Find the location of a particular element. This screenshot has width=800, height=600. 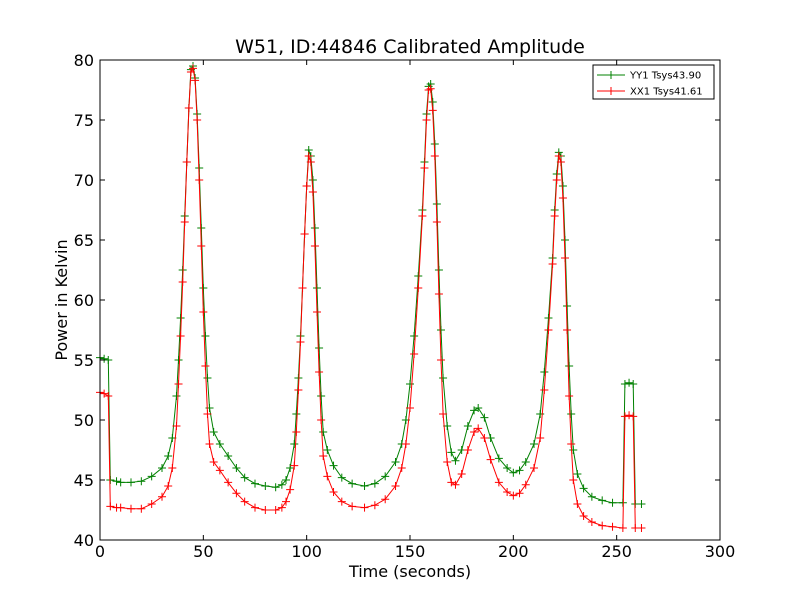

x-tick-label: 200 is located at coordinates (513, 551).